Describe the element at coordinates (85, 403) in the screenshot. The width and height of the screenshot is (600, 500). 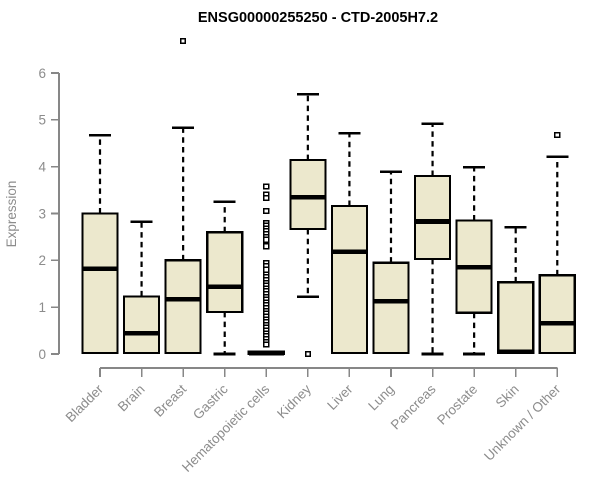
I see `x-tick-label-bladder: Bladder` at that location.